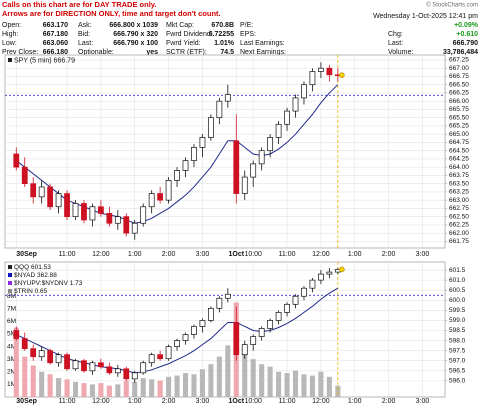 Image resolution: width=480 pixels, height=406 pixels. Describe the element at coordinates (48, 283) in the screenshot. I see `legend-entry: $NYUPV:$NYDNV 1.73` at that location.